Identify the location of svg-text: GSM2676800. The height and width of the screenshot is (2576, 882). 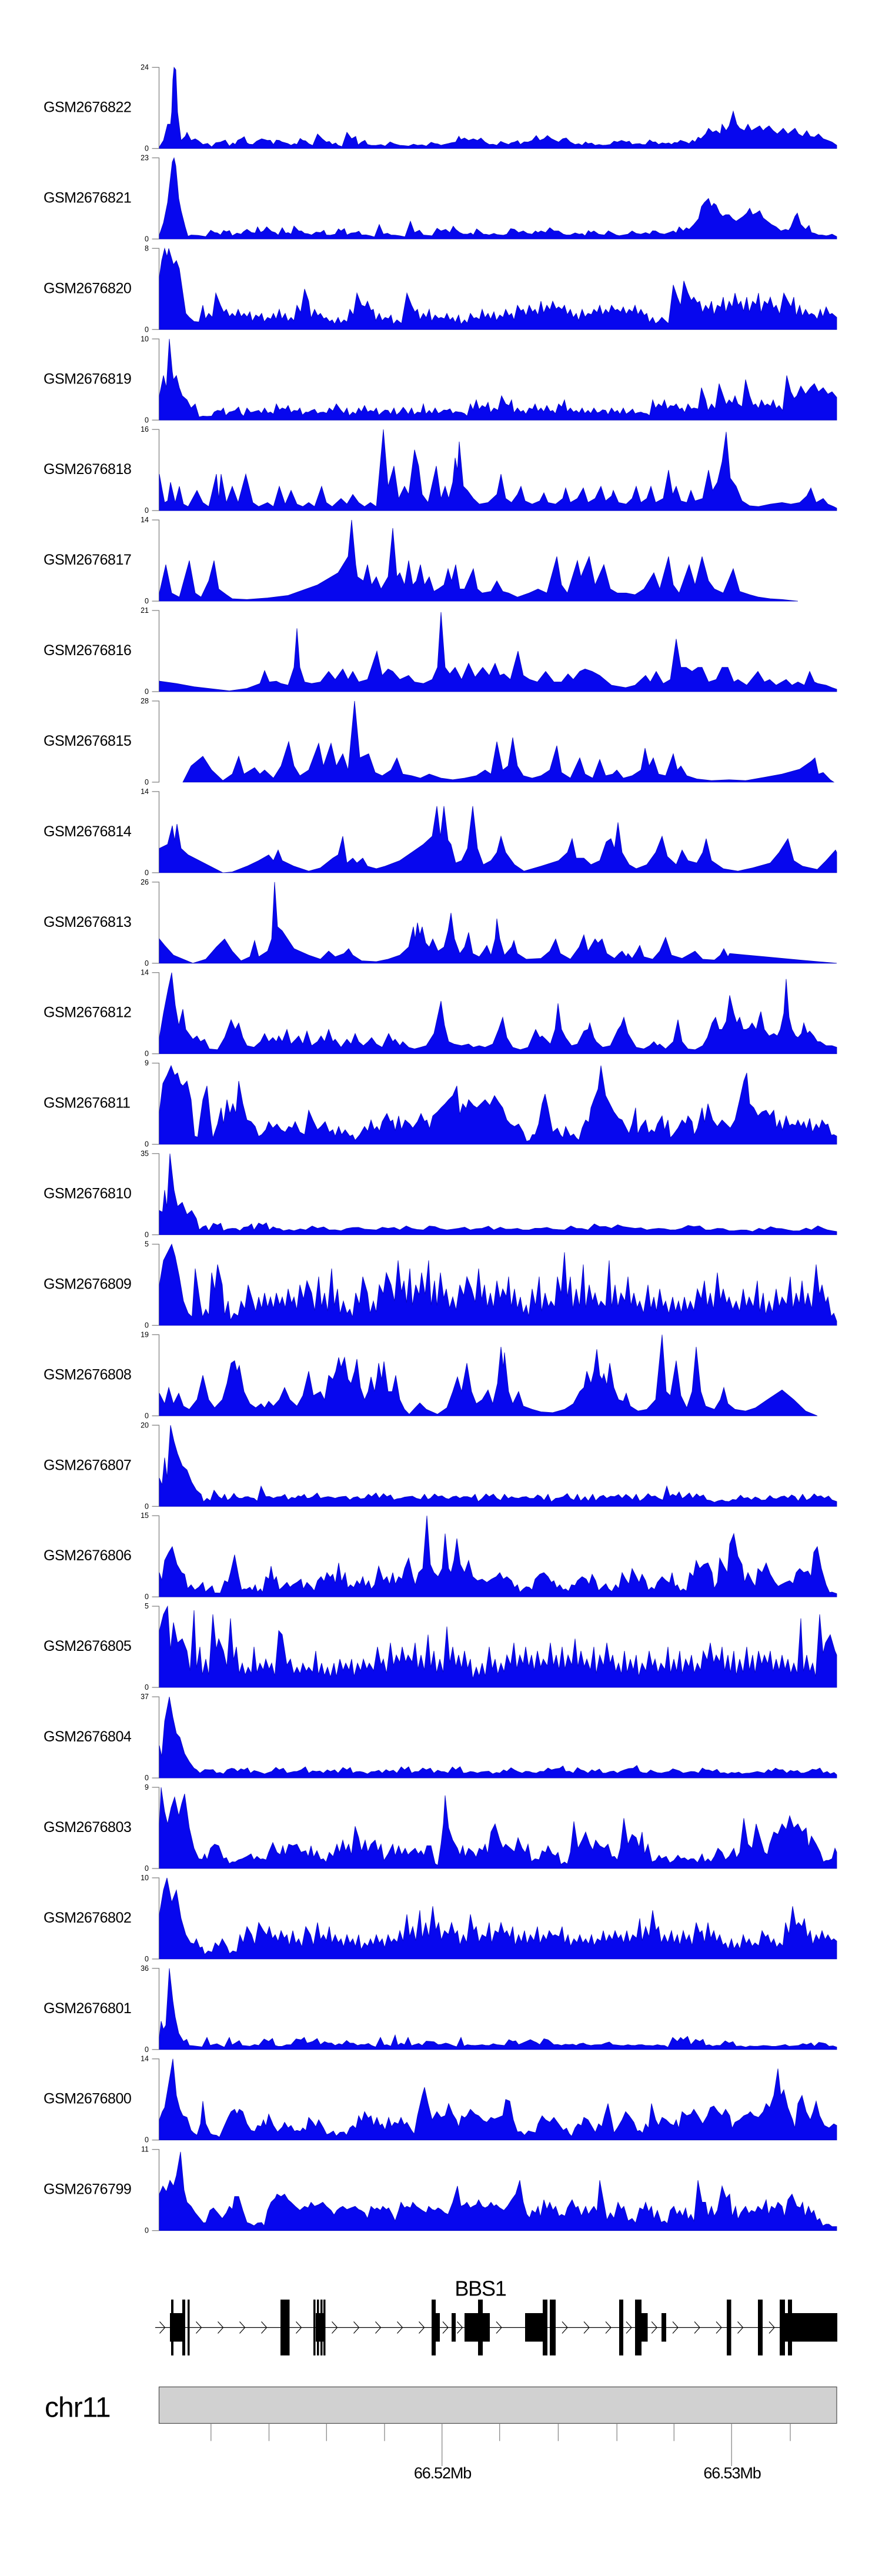
(87, 2099).